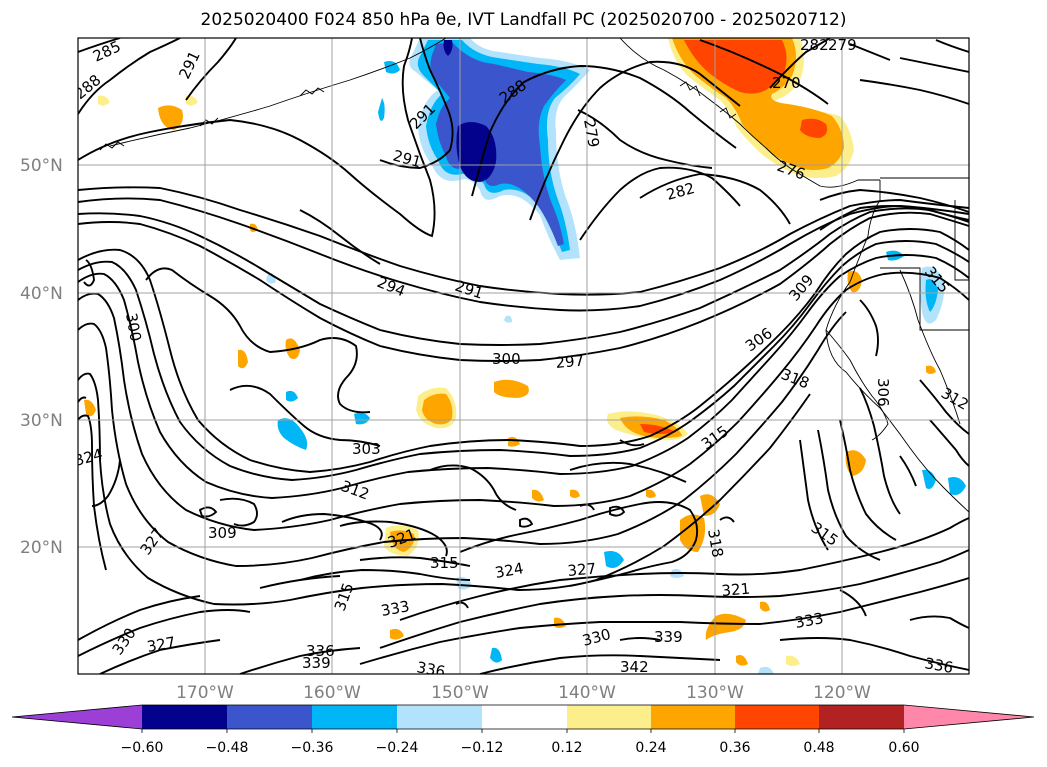  I want to click on colorbar-extend-low, so click(77, 717).